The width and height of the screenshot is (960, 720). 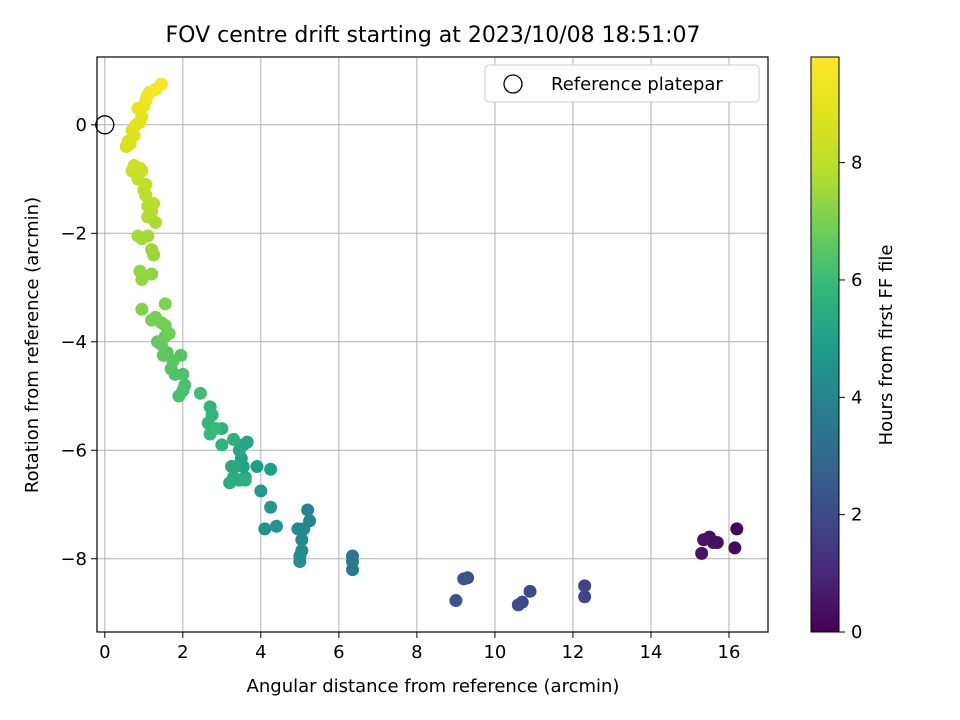 I want to click on x-axis-label: Angular distance from reference (arcmin), so click(x=433, y=686).